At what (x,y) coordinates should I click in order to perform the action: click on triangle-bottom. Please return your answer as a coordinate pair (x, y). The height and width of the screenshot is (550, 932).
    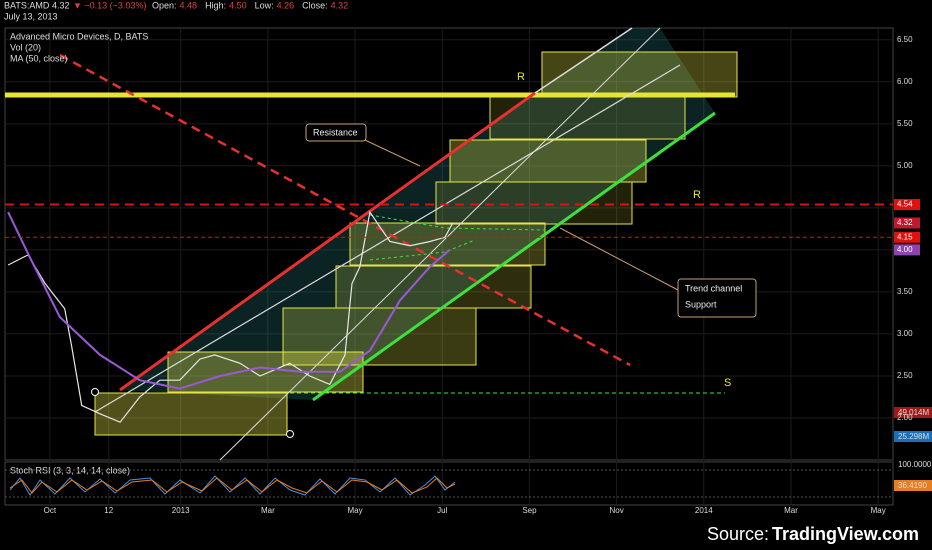
    Looking at the image, I should click on (422, 250).